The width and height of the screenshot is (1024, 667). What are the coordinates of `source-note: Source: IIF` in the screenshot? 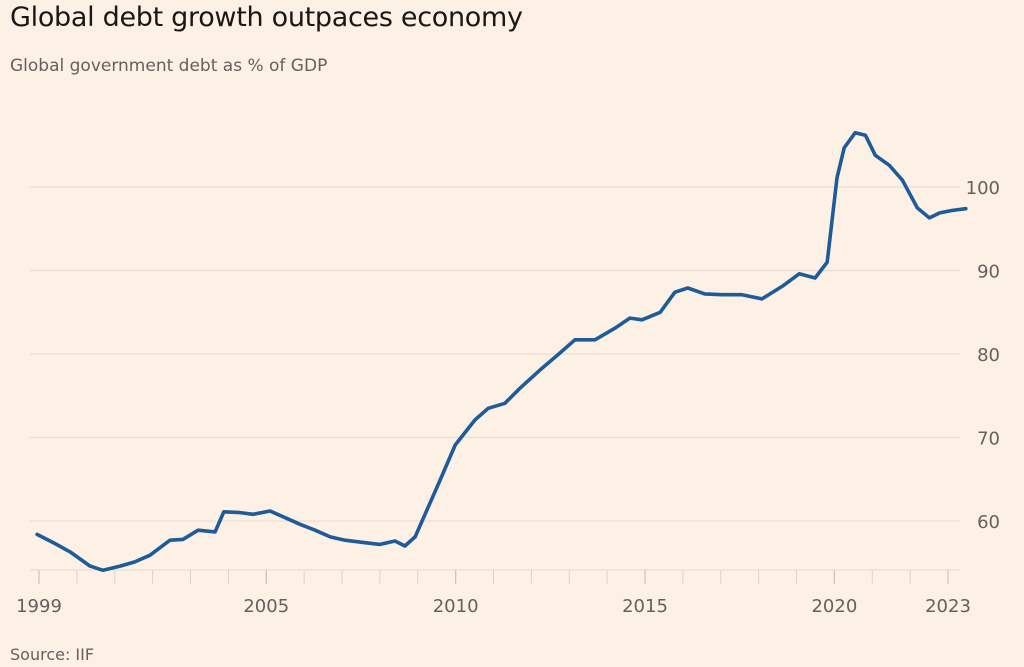 It's located at (52, 654).